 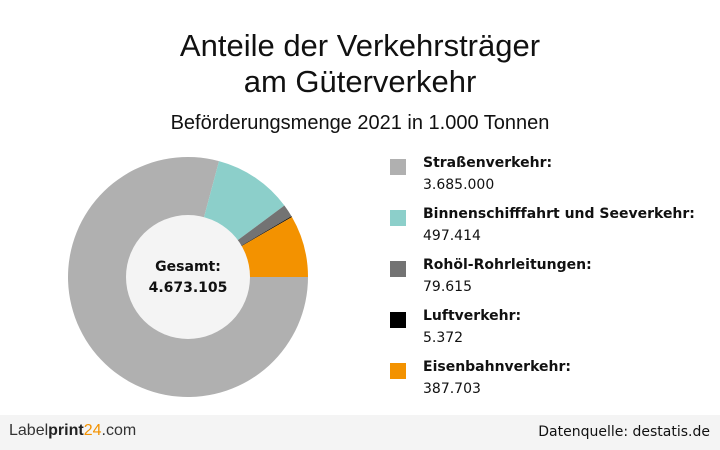 I want to click on legend-value: 3.685.000, so click(x=459, y=185).